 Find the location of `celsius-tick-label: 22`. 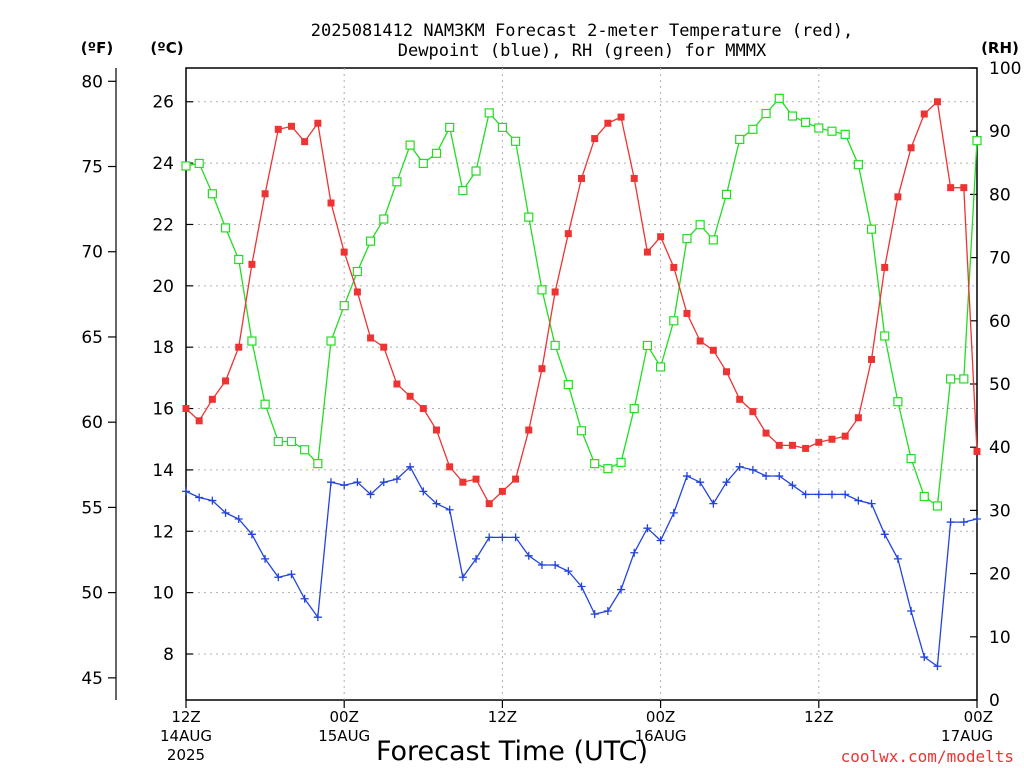

celsius-tick-label: 22 is located at coordinates (163, 225).